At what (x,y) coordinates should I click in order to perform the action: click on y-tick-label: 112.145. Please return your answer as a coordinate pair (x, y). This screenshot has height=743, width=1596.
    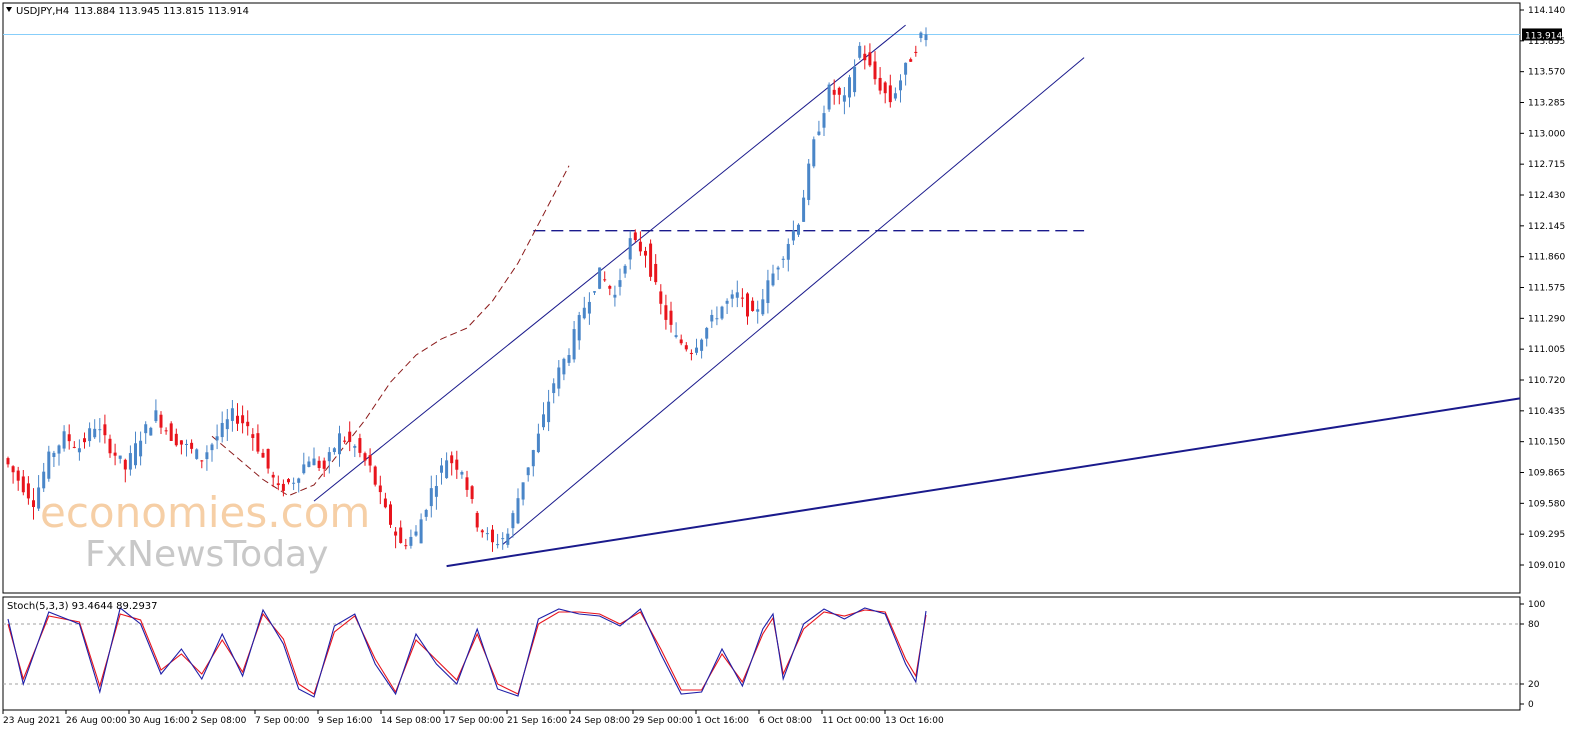
    Looking at the image, I should click on (1546, 227).